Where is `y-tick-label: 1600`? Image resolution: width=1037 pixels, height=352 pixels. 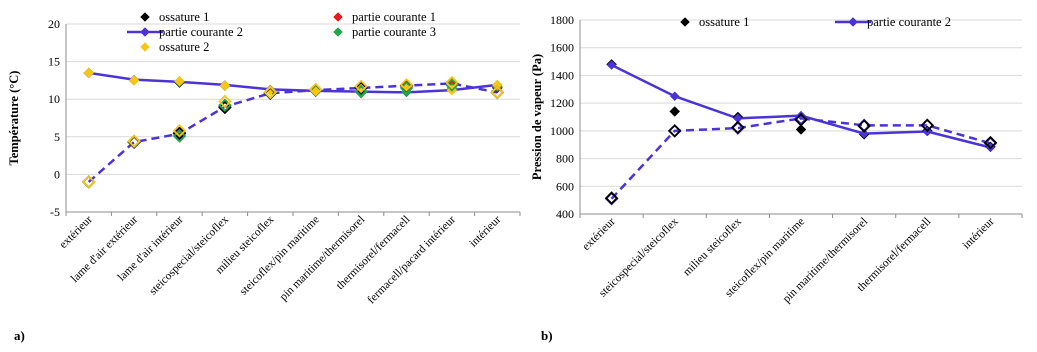 y-tick-label: 1600 is located at coordinates (562, 48).